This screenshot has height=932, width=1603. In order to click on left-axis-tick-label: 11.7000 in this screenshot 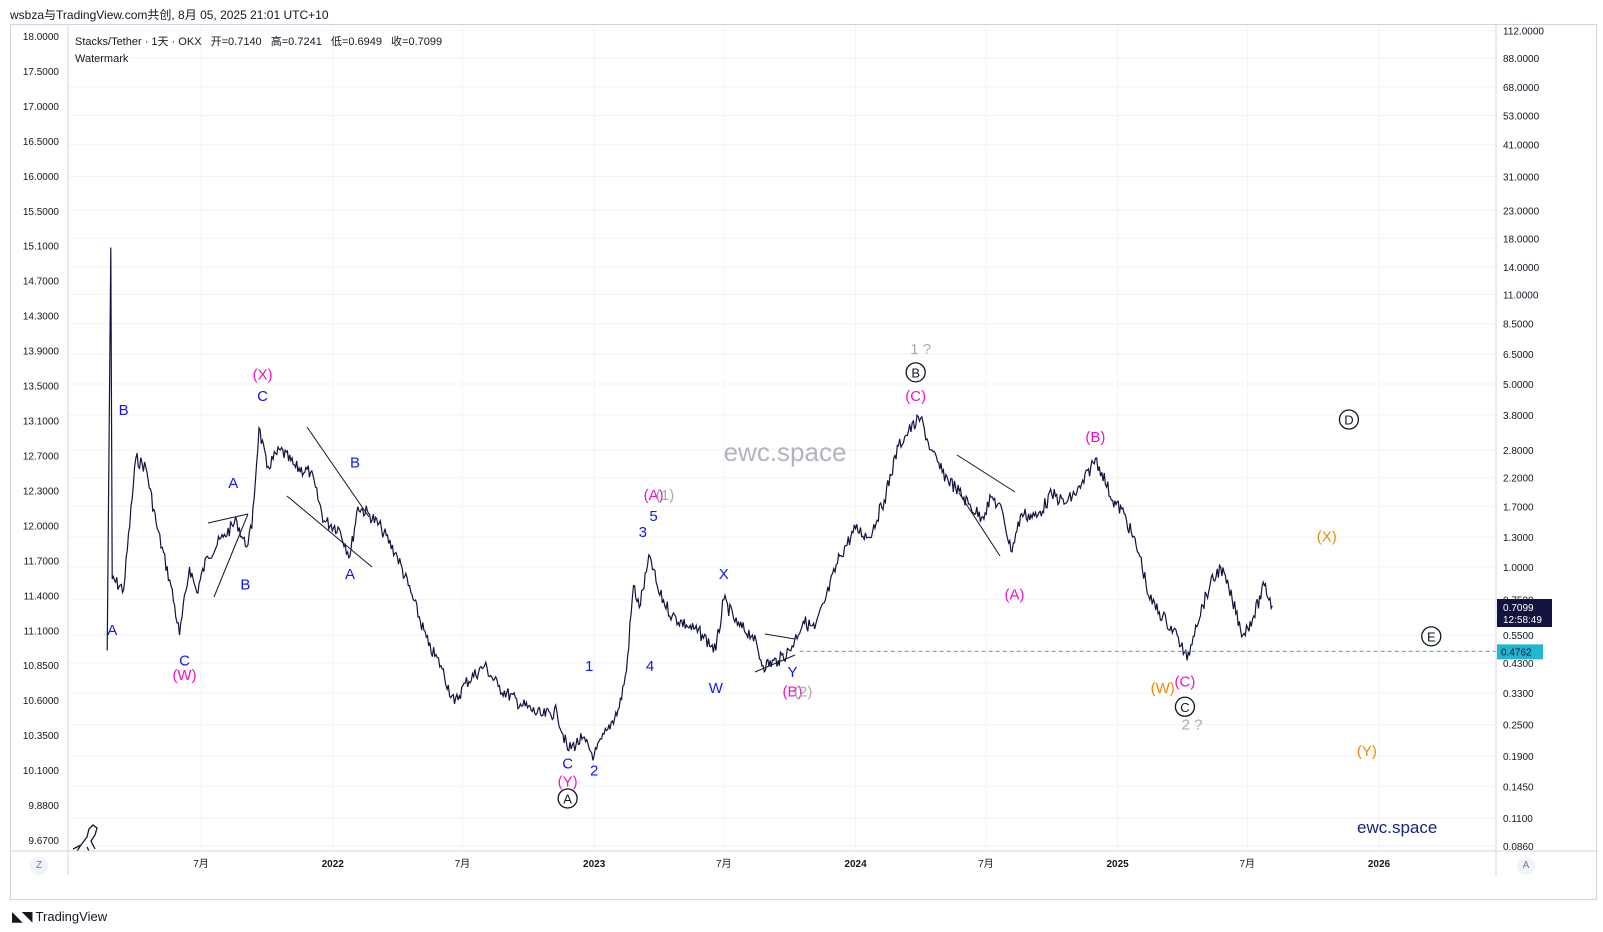, I will do `click(42, 561)`.